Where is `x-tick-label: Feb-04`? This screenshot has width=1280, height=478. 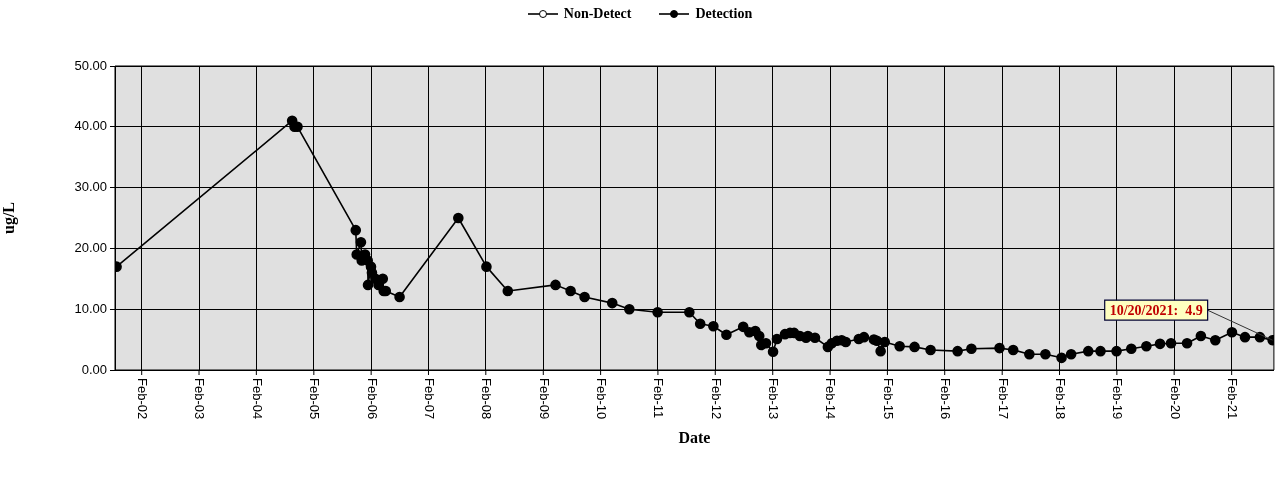
x-tick-label: Feb-04 is located at coordinates (257, 399).